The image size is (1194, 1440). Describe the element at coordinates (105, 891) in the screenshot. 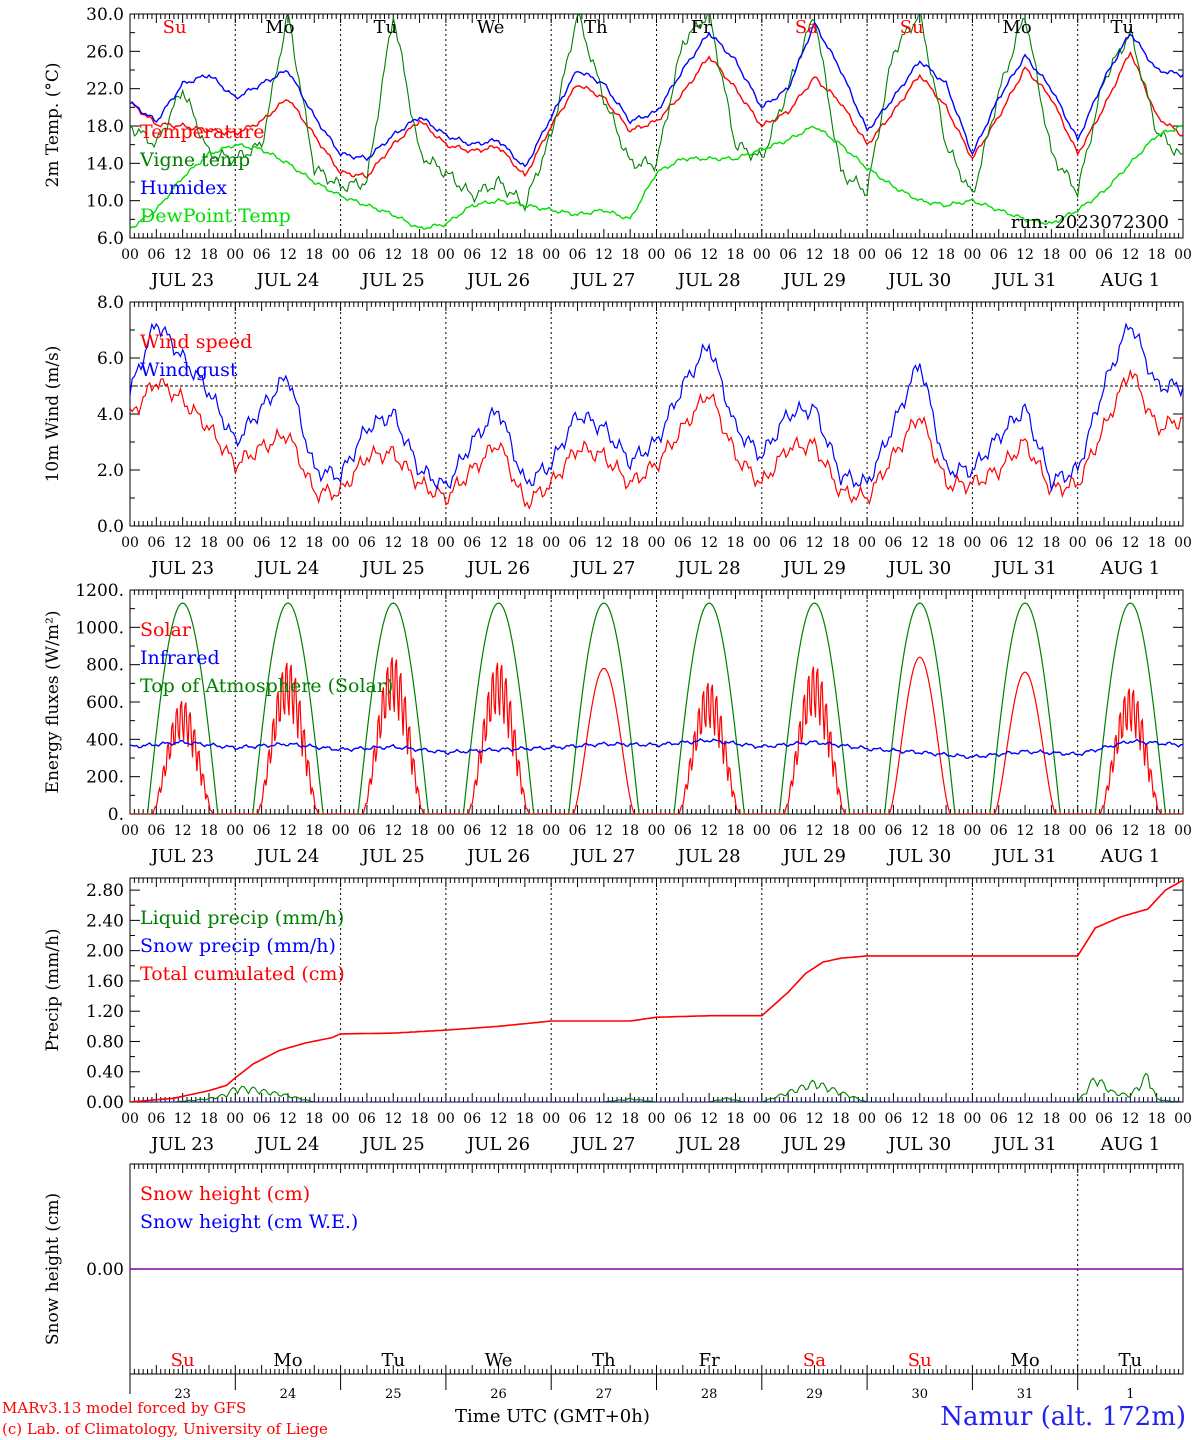

I see `y-tick-label: 2.80` at that location.